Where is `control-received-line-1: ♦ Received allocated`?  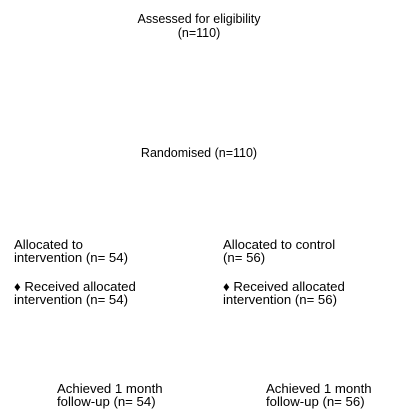 control-received-line-1: ♦ Received allocated is located at coordinates (284, 286).